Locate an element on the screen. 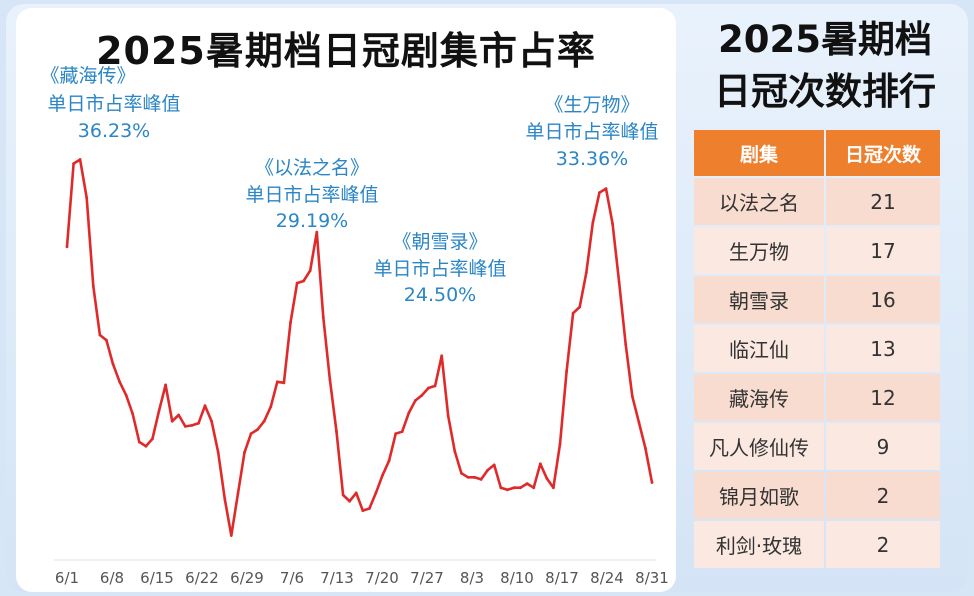 The width and height of the screenshot is (974, 596). annotation-zhaoxuelu: 《朝雪录》 单日市占率峰值 24.50% is located at coordinates (439, 268).